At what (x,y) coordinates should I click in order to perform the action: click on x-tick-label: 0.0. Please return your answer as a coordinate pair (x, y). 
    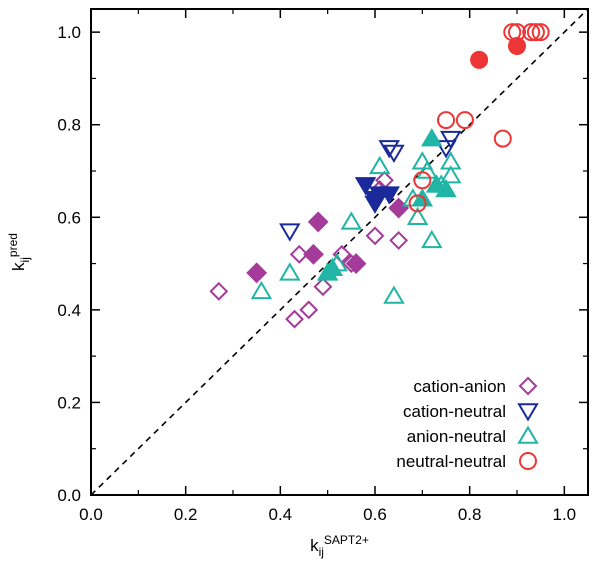
    Looking at the image, I should click on (91, 514).